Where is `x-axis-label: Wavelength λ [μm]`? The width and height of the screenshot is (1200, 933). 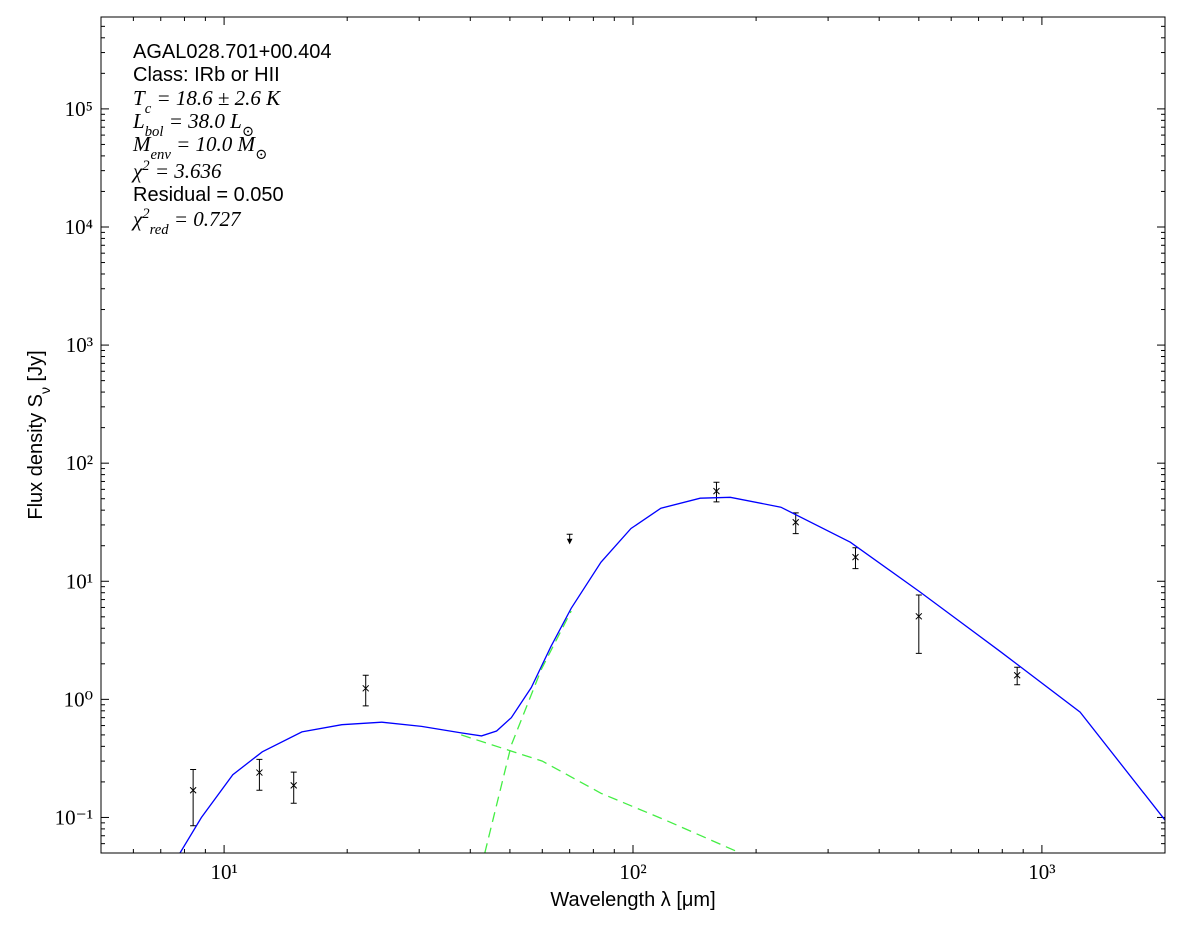 x-axis-label: Wavelength λ [μm] is located at coordinates (632, 900).